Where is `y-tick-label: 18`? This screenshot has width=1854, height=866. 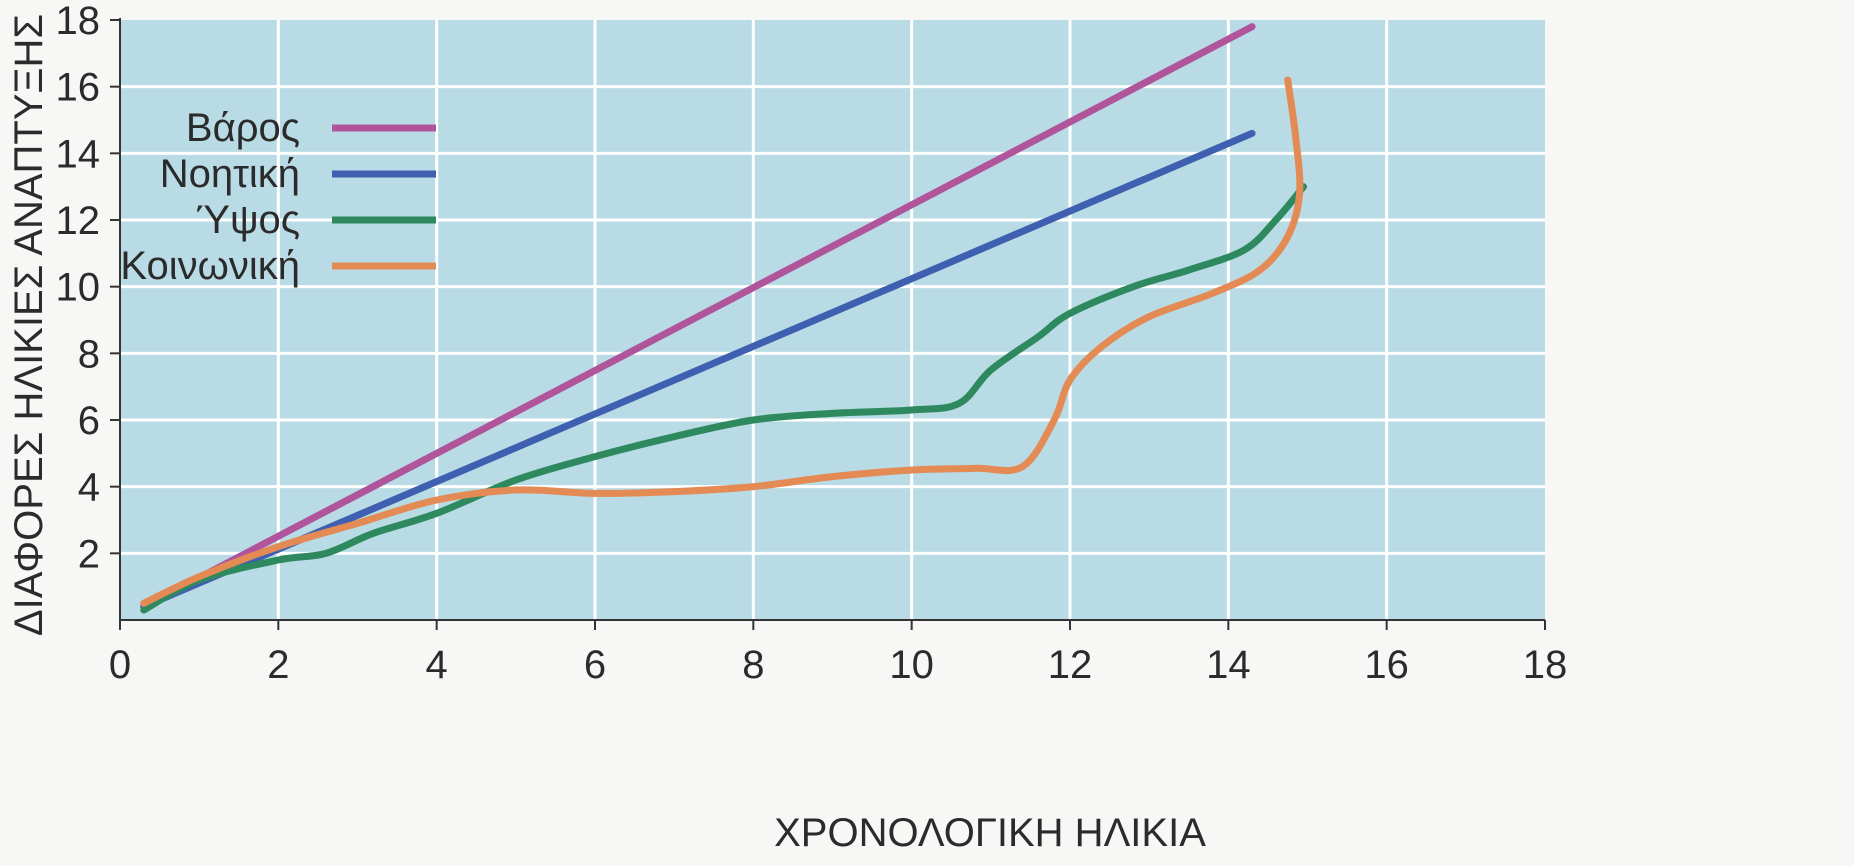
y-tick-label: 18 is located at coordinates (78, 21).